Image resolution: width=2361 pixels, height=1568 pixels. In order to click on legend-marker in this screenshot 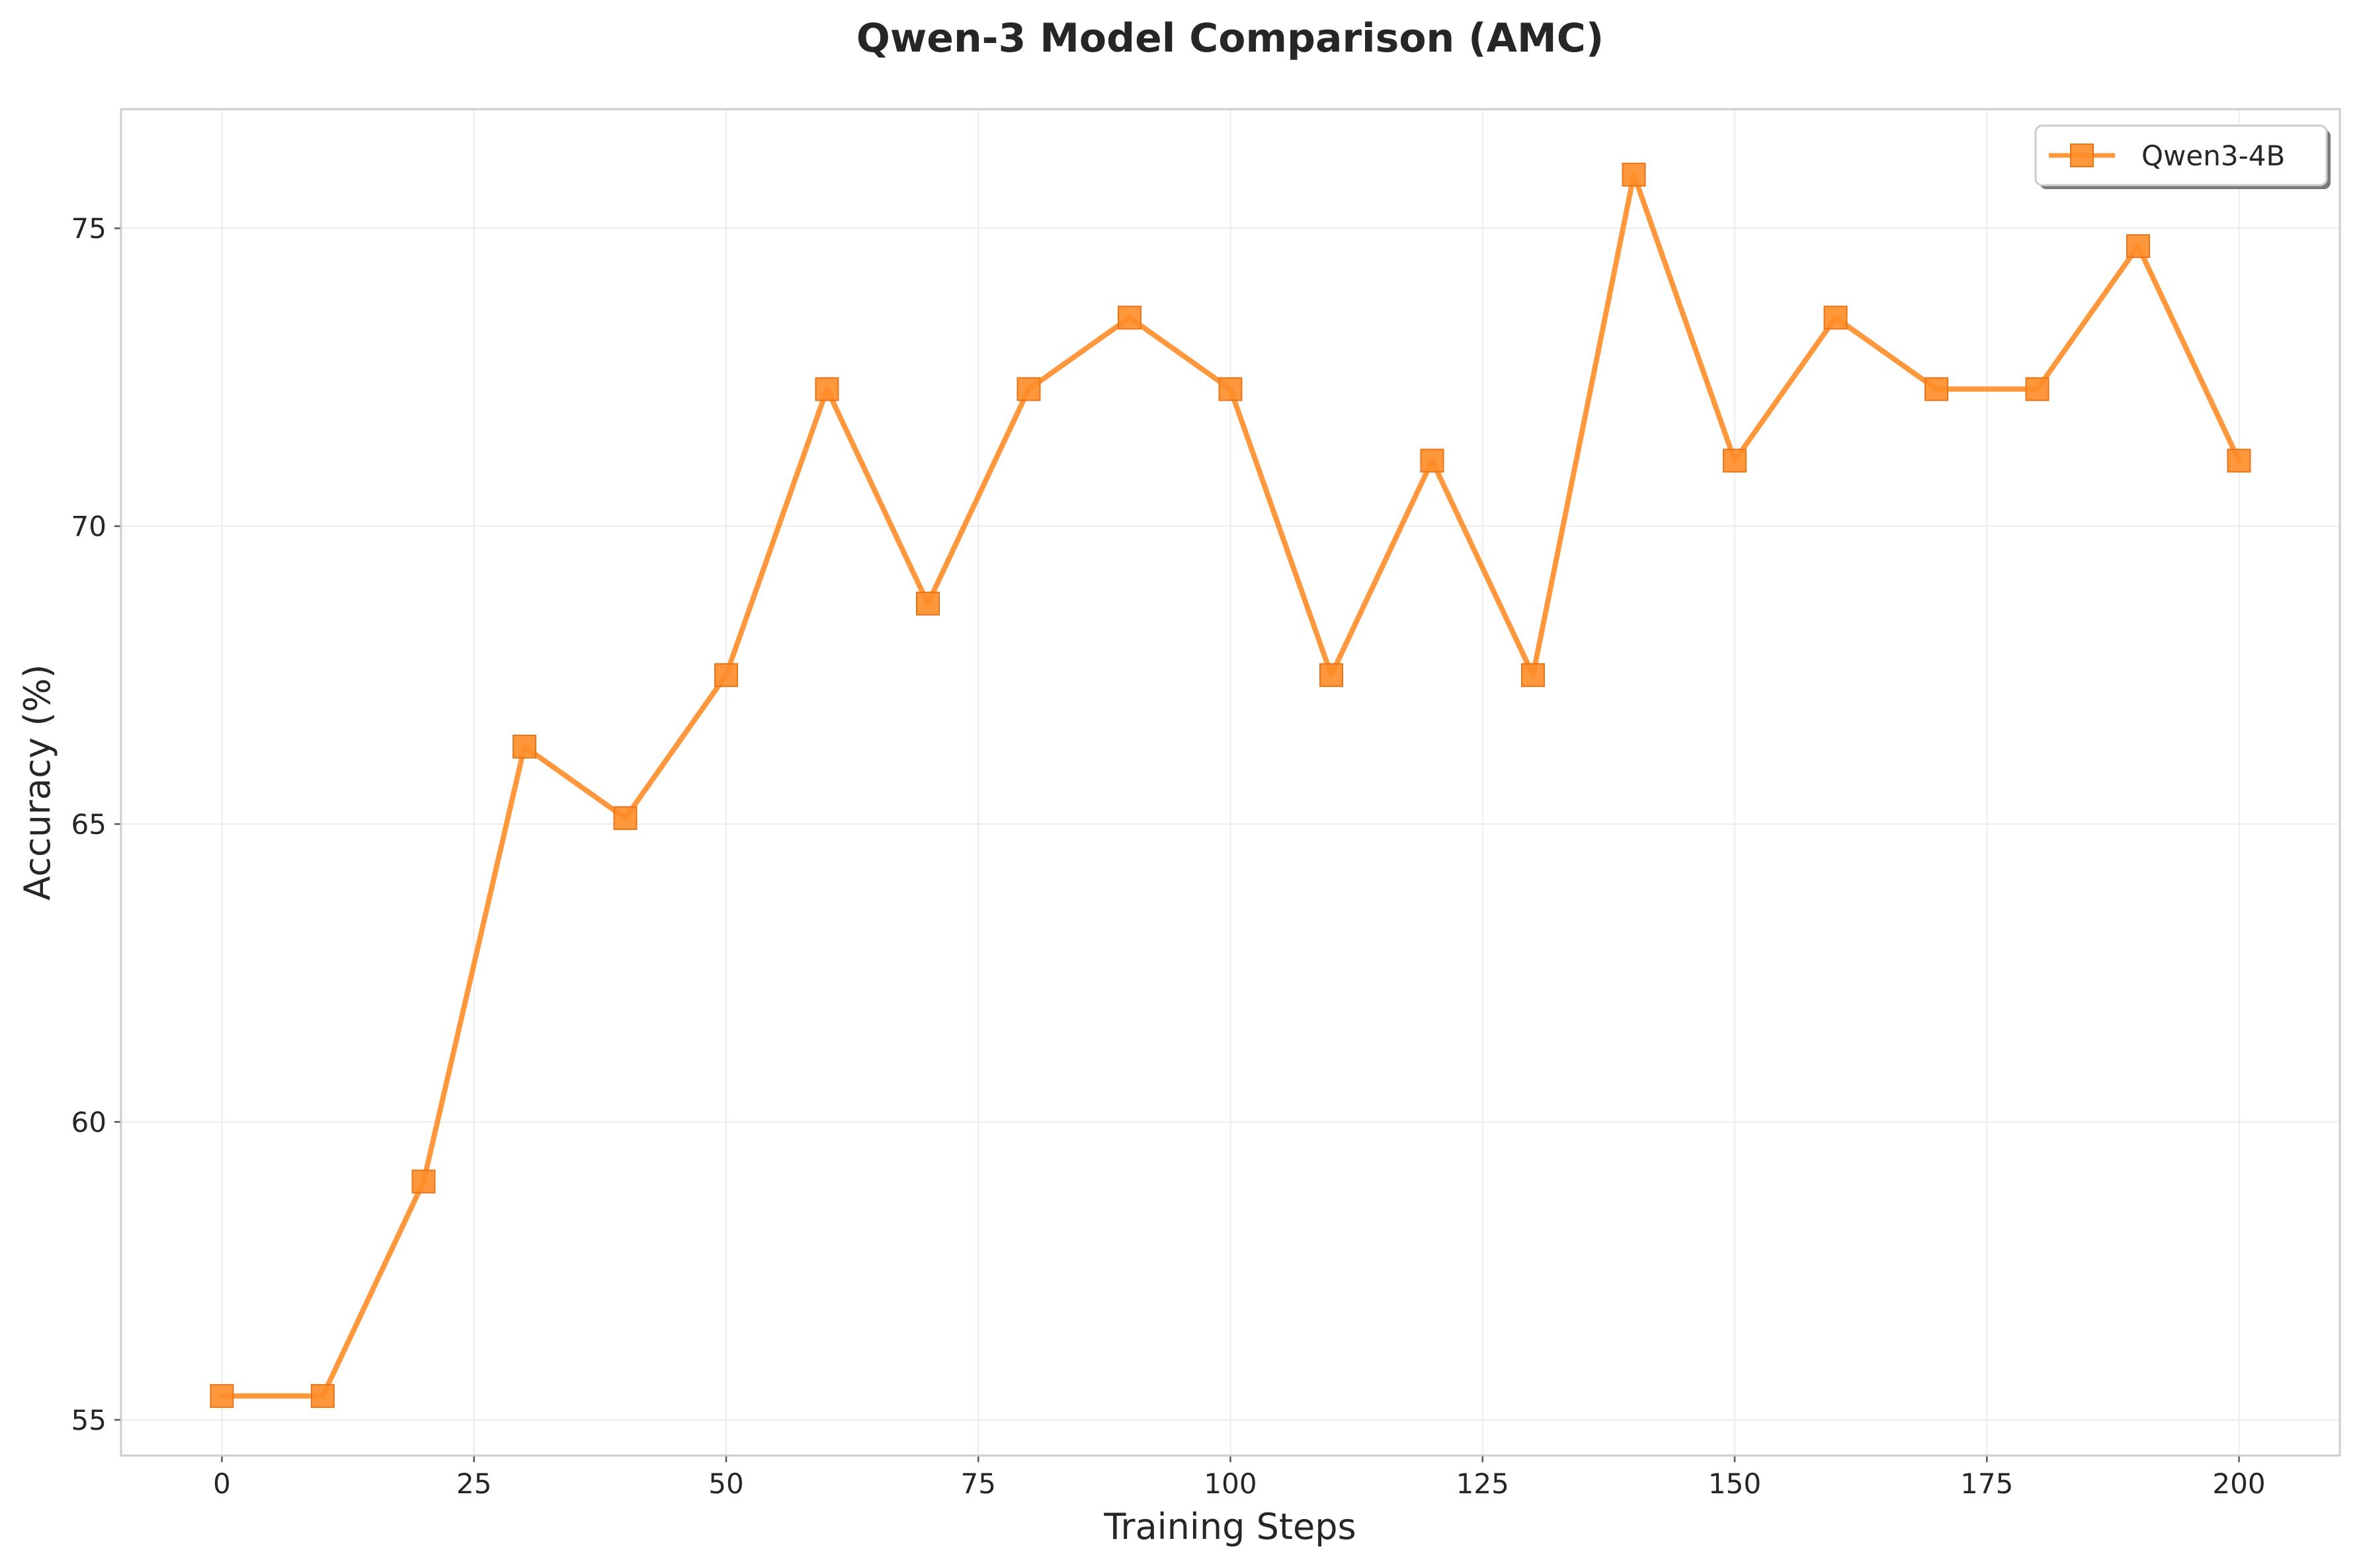, I will do `click(2082, 155)`.